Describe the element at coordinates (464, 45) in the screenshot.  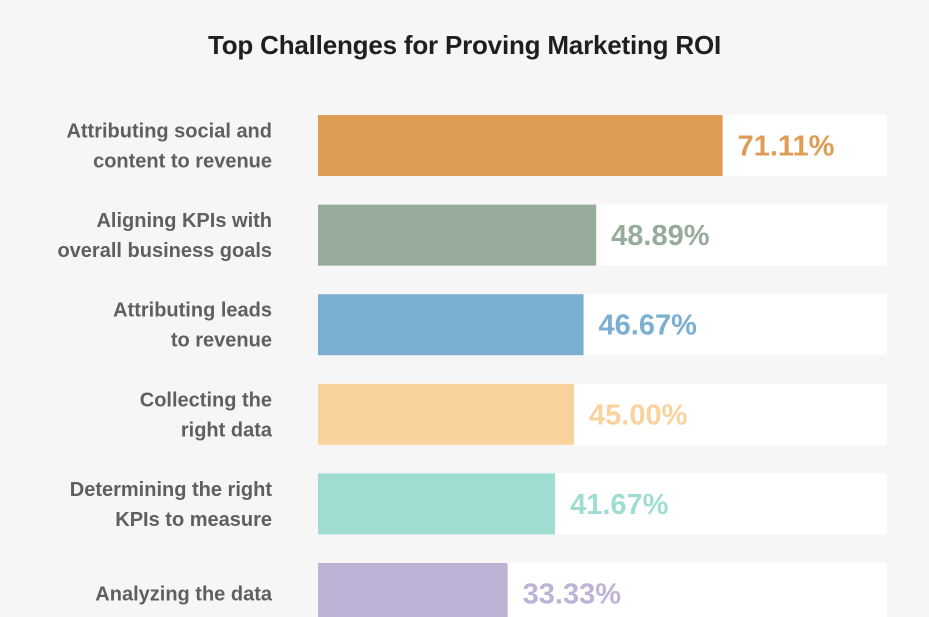
I see `chart-title: Top Challenges for Proving Marketing ROI` at that location.